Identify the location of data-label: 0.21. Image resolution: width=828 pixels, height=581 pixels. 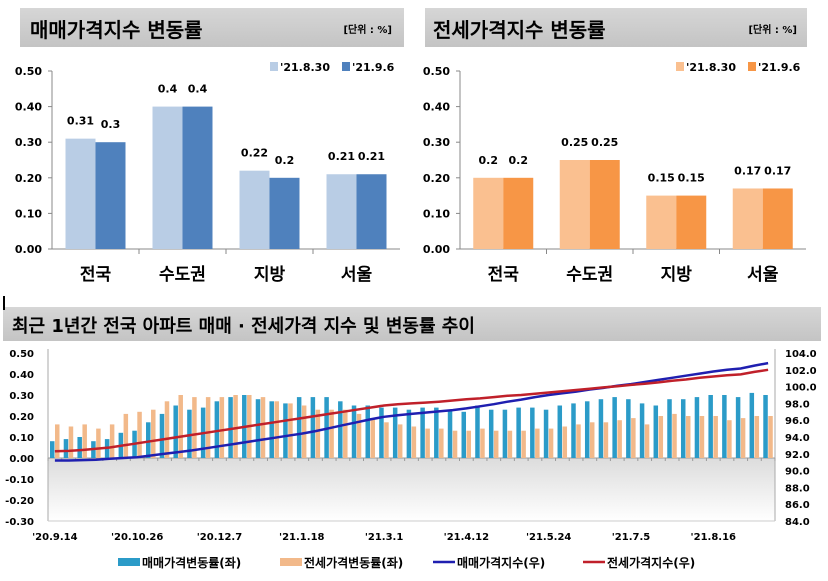
(371, 156).